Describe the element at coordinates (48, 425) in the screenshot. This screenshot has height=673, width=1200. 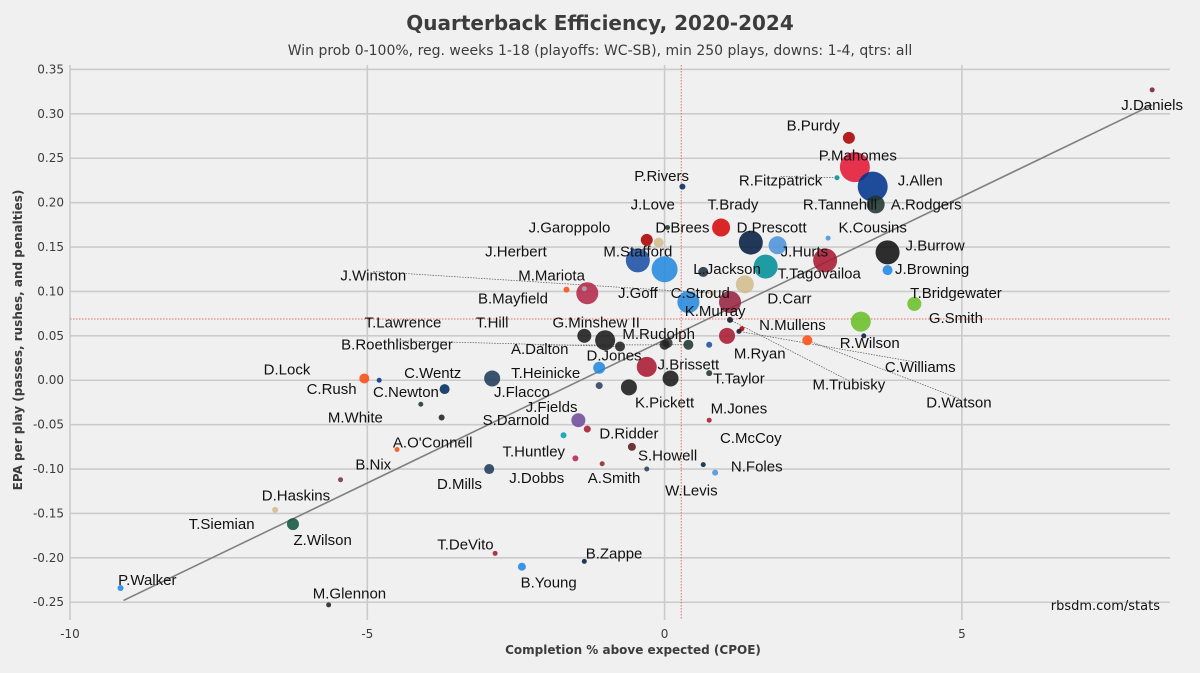
I see `y-tick-label: -0.05` at that location.